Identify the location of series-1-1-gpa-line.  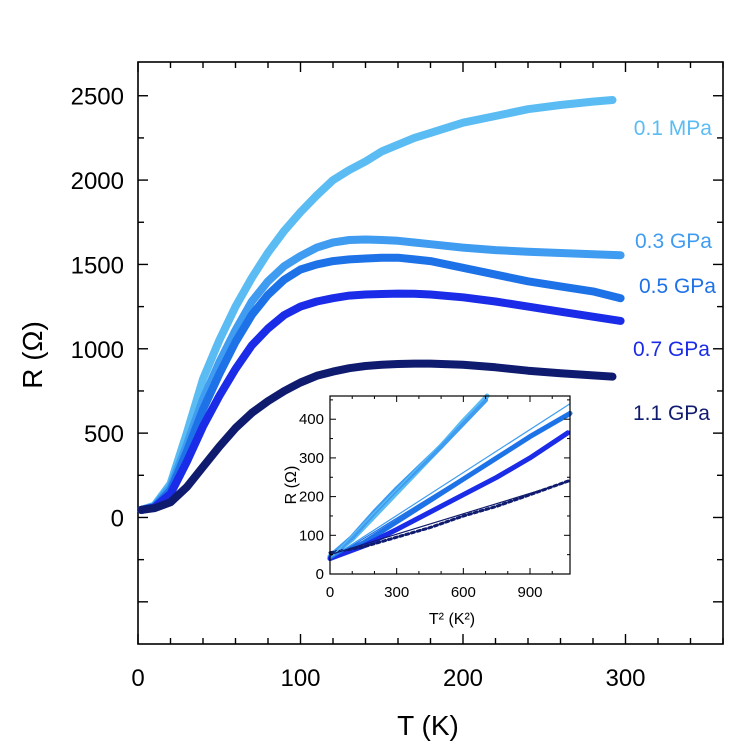
(377, 436).